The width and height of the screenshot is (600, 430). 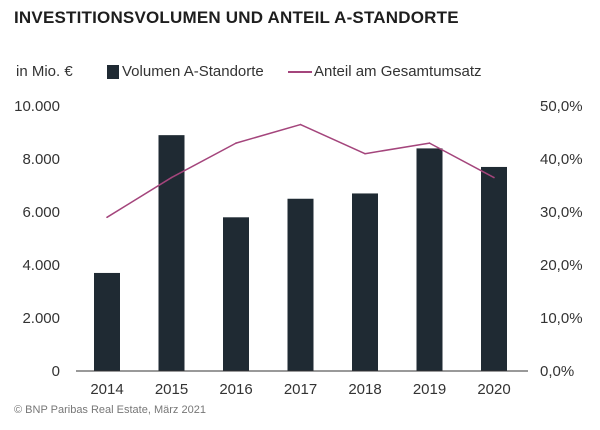 What do you see at coordinates (235, 389) in the screenshot?
I see `x-tick-label: 2016` at bounding box center [235, 389].